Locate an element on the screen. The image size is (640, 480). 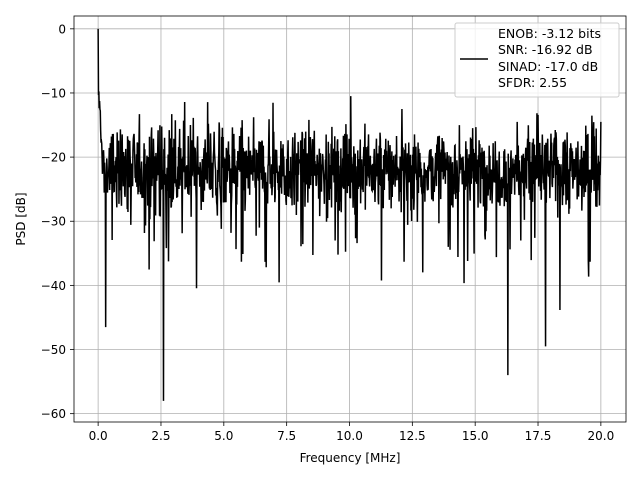
y-tick-label: −40 is located at coordinates (53, 286).